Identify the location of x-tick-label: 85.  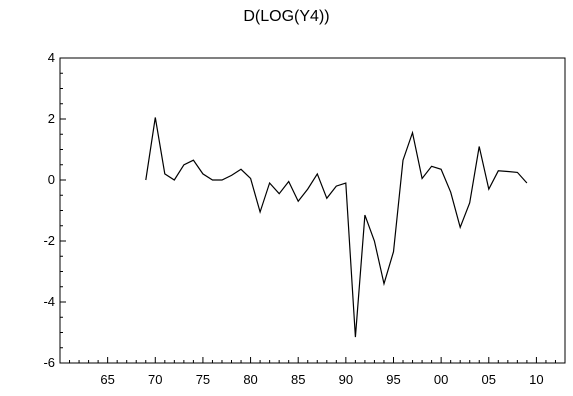
(298, 379).